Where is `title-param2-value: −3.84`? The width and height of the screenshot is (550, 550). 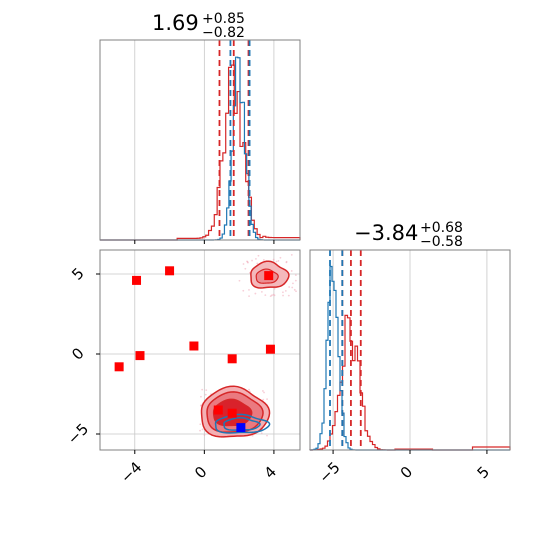 title-param2-value: −3.84 is located at coordinates (386, 233).